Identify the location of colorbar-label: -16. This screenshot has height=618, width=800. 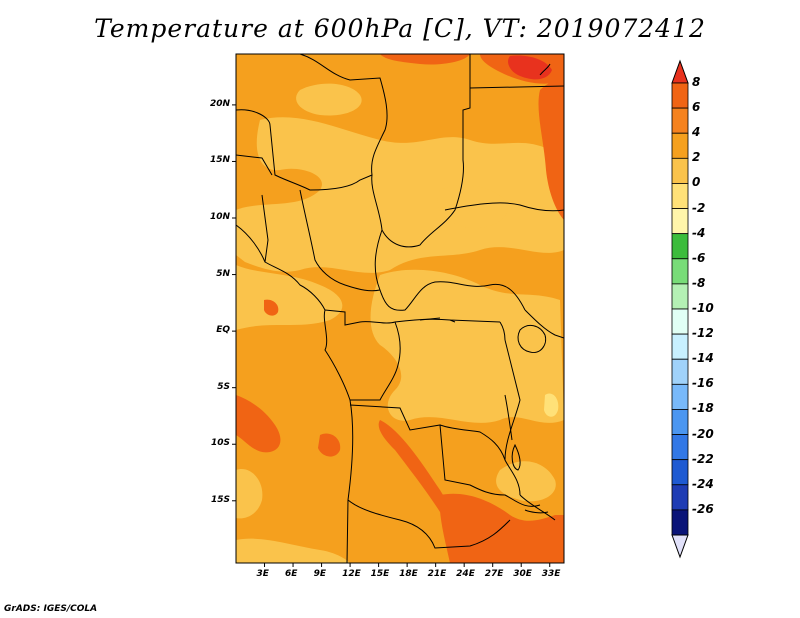
(703, 383).